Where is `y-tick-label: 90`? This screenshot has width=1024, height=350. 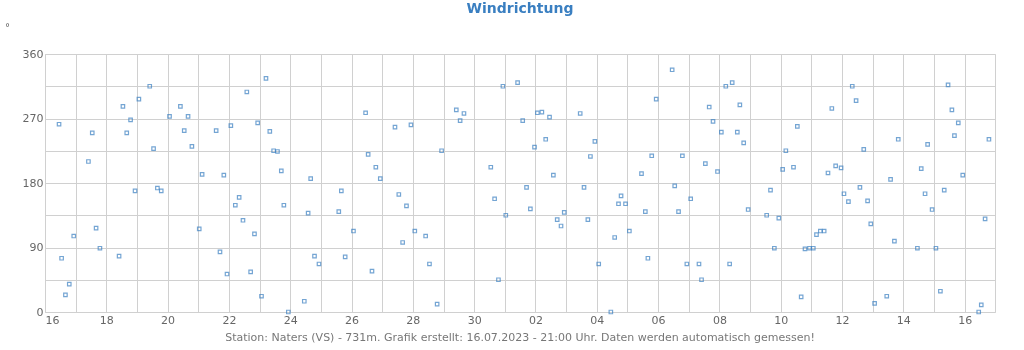 y-tick-label: 90 is located at coordinates (36, 247).